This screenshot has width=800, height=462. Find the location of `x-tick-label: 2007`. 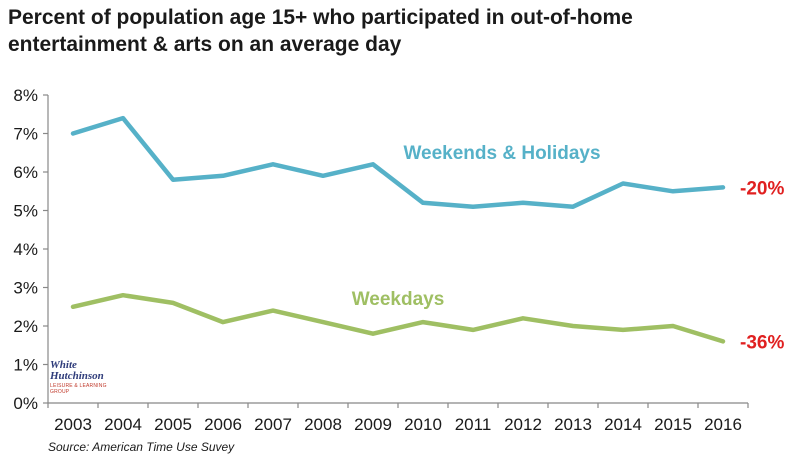

x-tick-label: 2007 is located at coordinates (273, 424).